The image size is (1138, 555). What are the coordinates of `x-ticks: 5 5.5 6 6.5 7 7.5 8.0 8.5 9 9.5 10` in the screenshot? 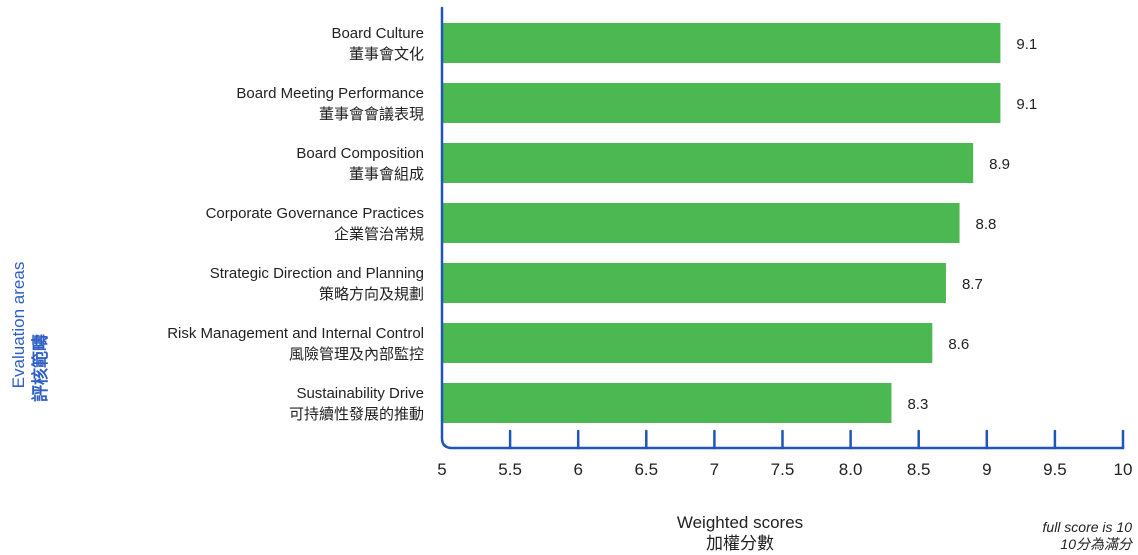 It's located at (785, 454).